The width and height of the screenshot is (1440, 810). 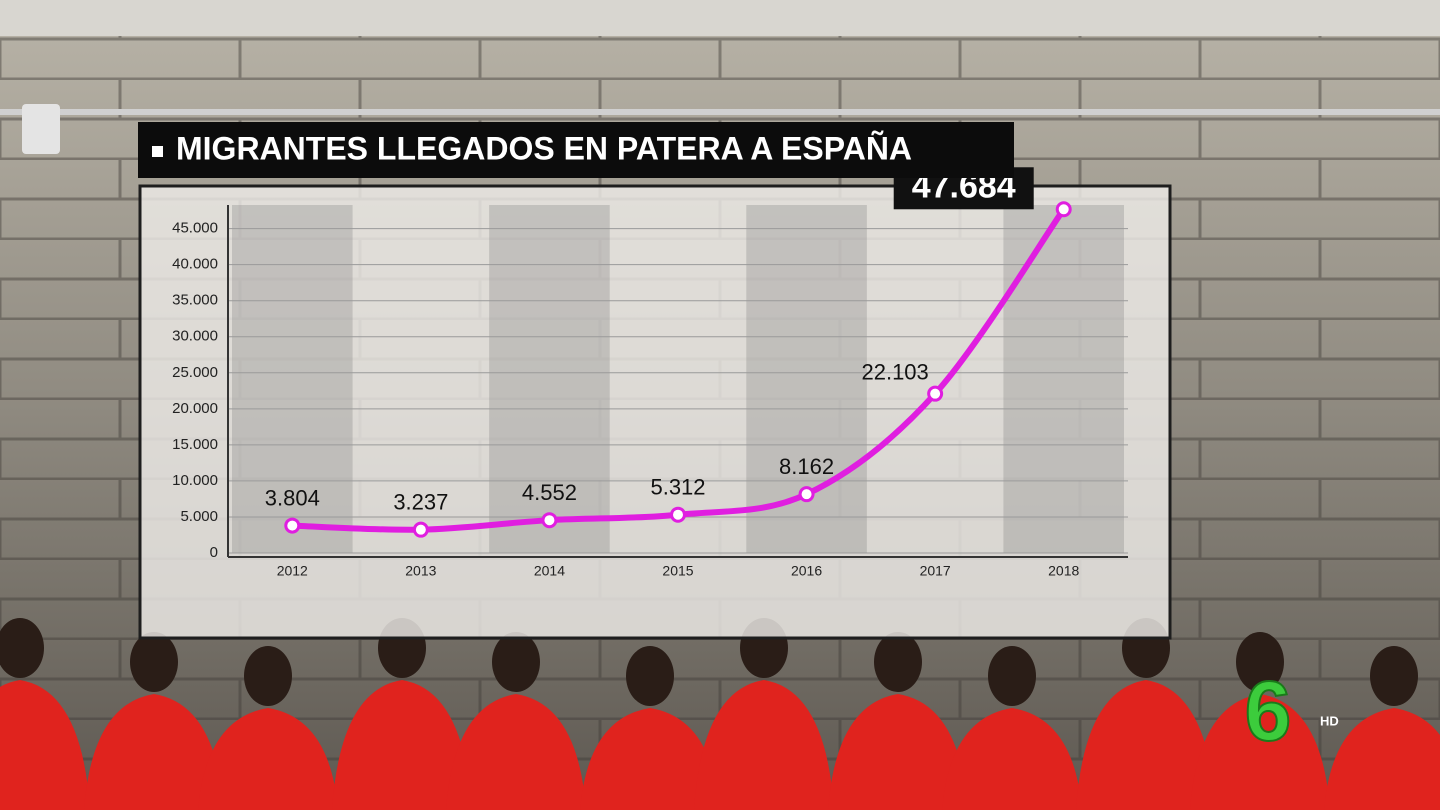 I want to click on x-tick-label: 2018, so click(x=1063, y=571).